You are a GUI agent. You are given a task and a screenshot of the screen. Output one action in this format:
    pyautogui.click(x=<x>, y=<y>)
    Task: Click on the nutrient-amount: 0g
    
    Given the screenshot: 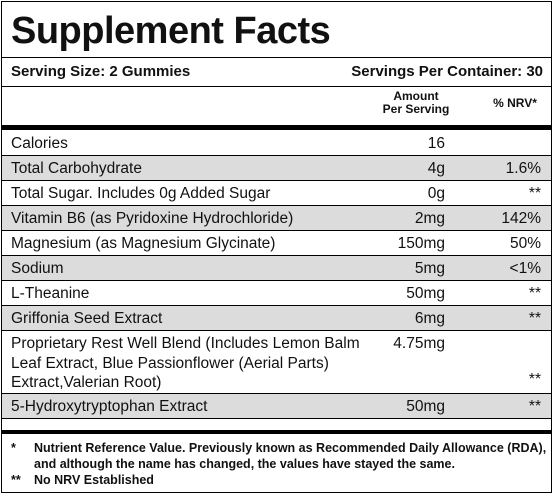 What is the action you would take?
    pyautogui.click(x=436, y=193)
    